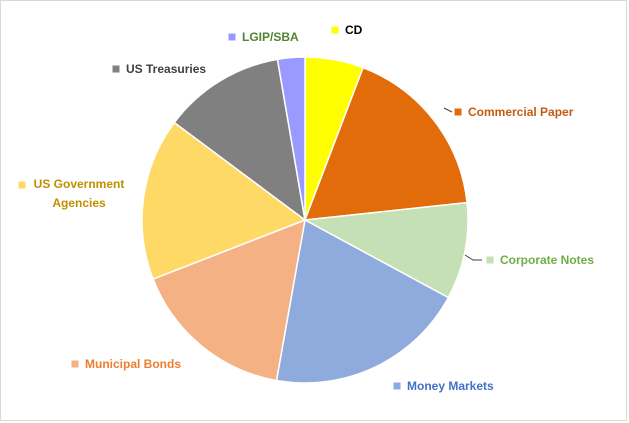 The width and height of the screenshot is (629, 423). Describe the element at coordinates (270, 37) in the screenshot. I see `slice-label: LGIP/SBA` at that location.